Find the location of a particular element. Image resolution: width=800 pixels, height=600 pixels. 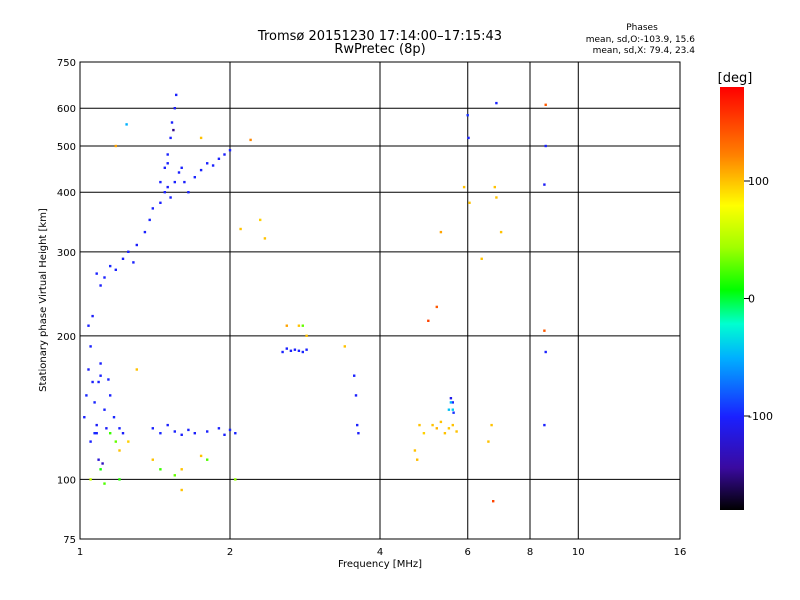

x-tick-label: 16 is located at coordinates (680, 552).